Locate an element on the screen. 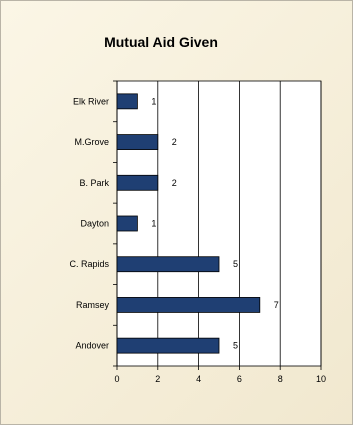 Image resolution: width=353 pixels, height=426 pixels. x-tick-label: 4 is located at coordinates (198, 379).